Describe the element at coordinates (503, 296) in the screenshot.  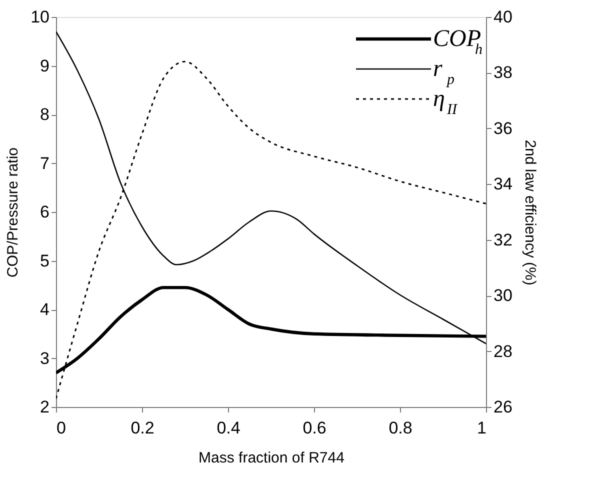
I see `y2-tick-label: 30` at that location.